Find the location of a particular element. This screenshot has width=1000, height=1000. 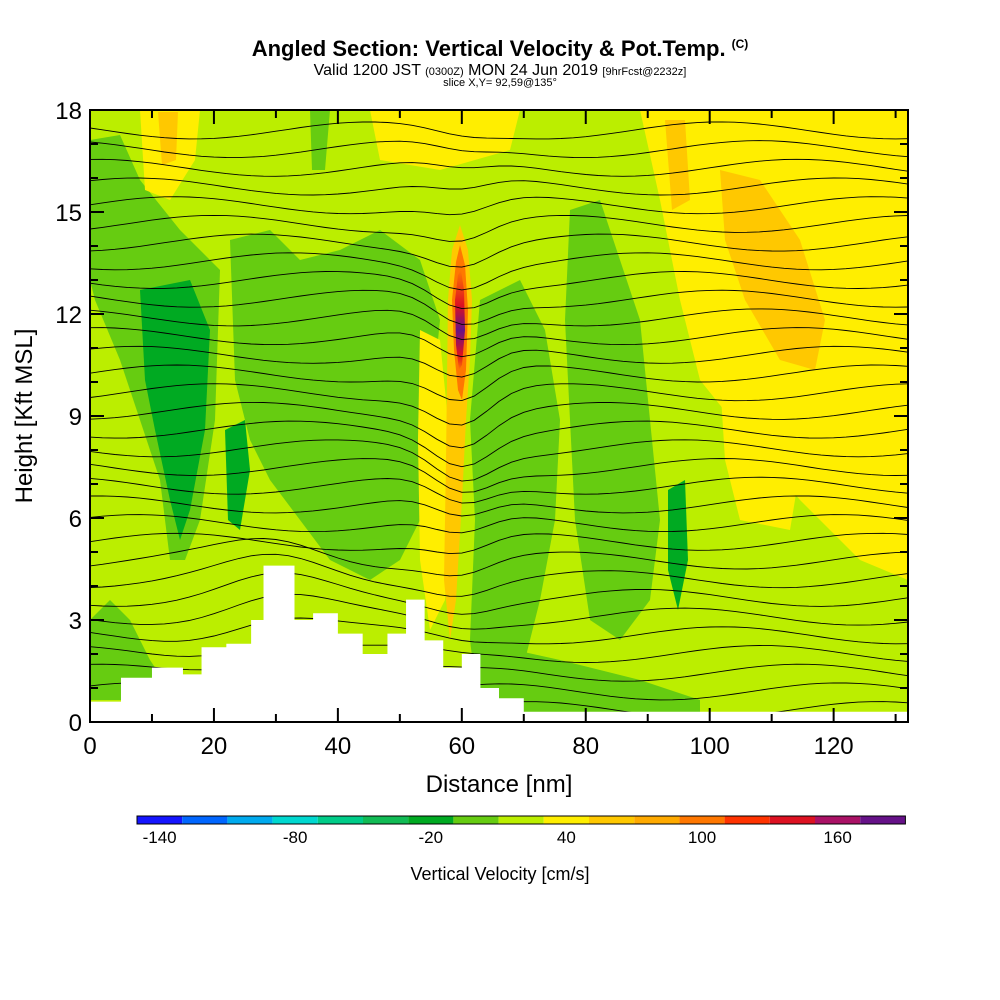

colorbar-tick-label: 160 is located at coordinates (837, 837).